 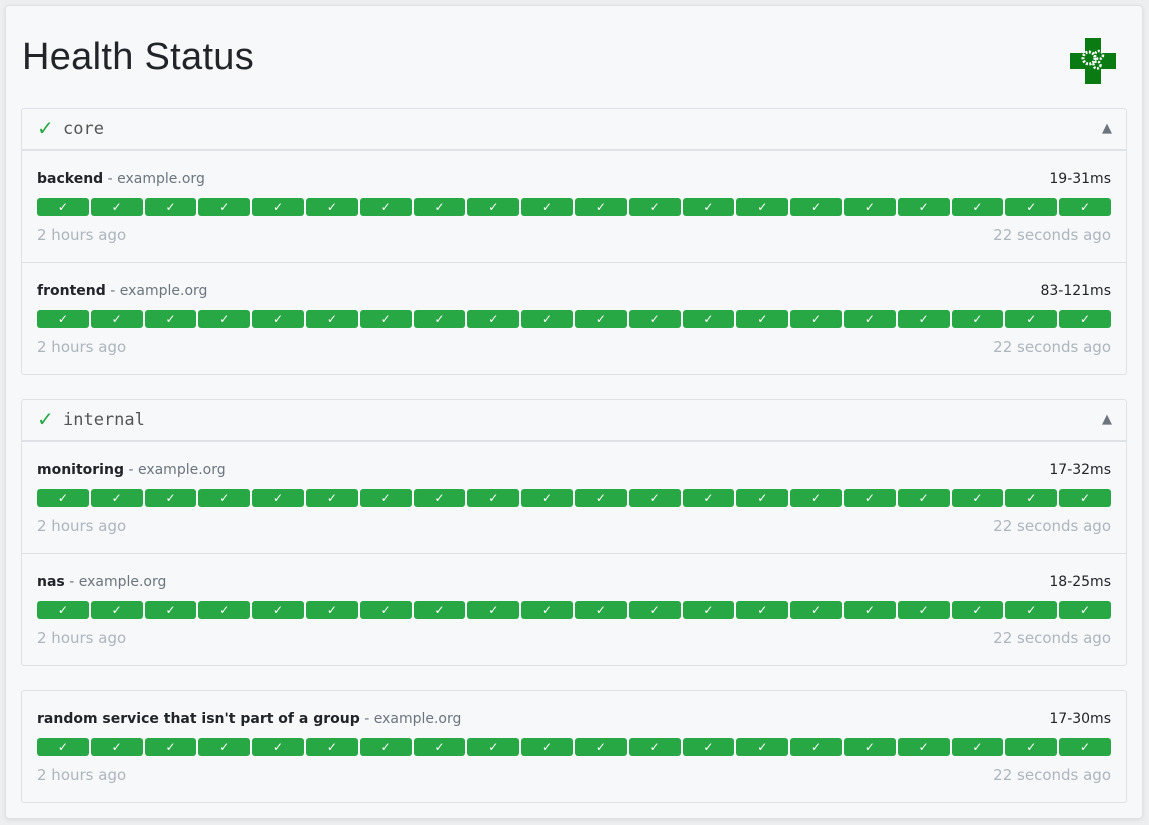 What do you see at coordinates (121, 179) in the screenshot?
I see `service-title: backend - example.org` at bounding box center [121, 179].